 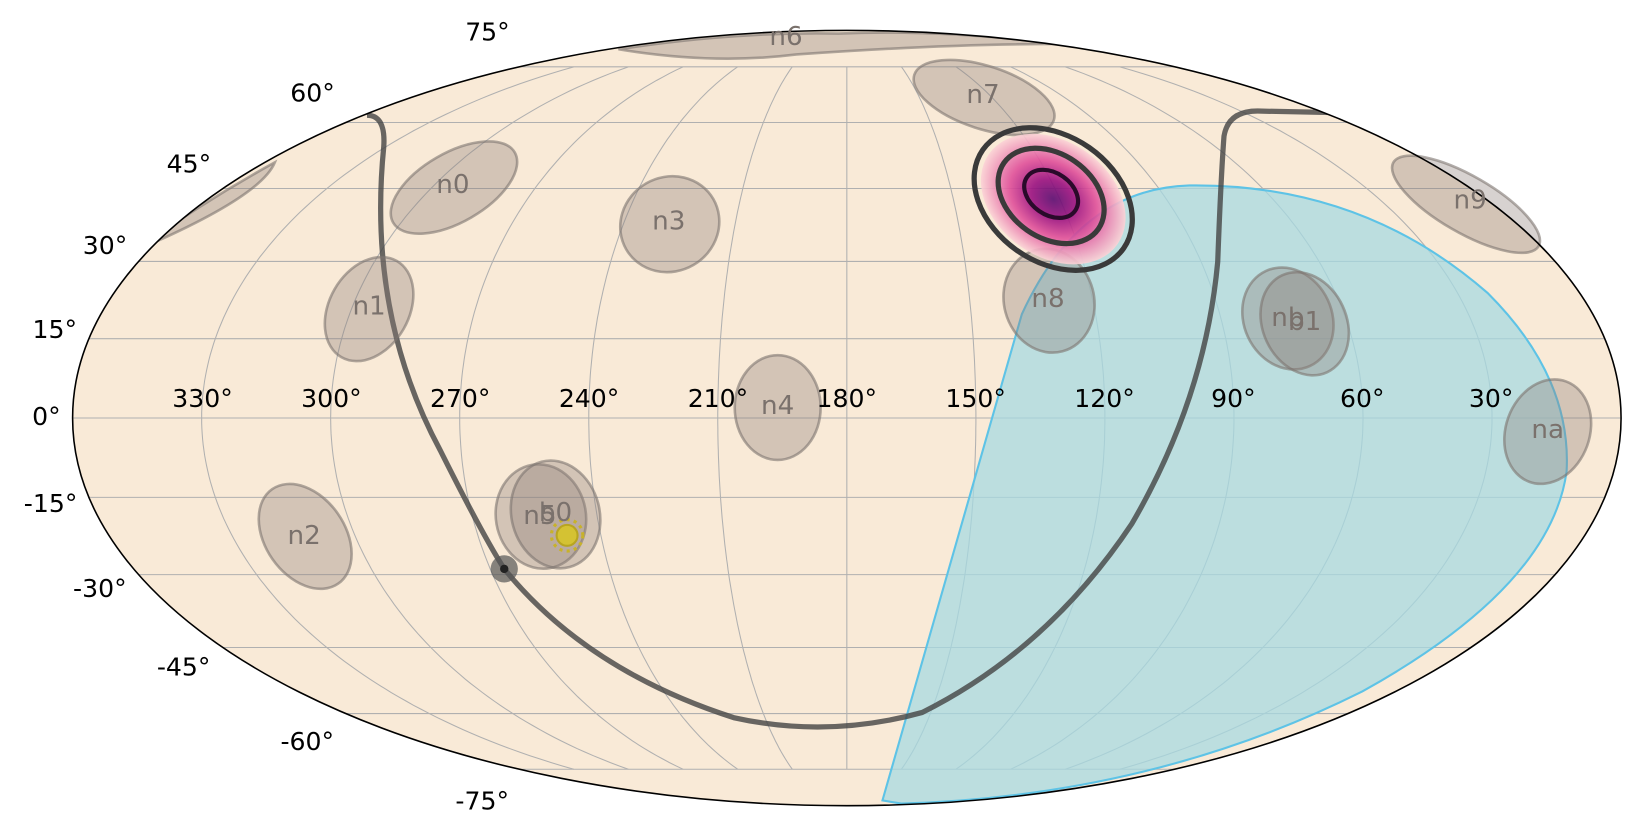 I want to click on detector-label: n3, so click(x=668, y=222).